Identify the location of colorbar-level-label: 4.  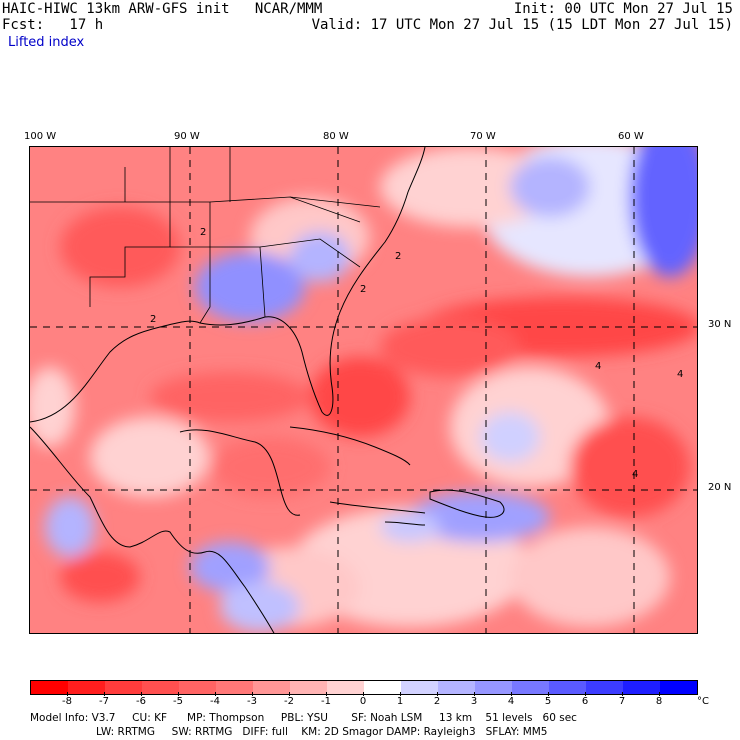
(511, 701).